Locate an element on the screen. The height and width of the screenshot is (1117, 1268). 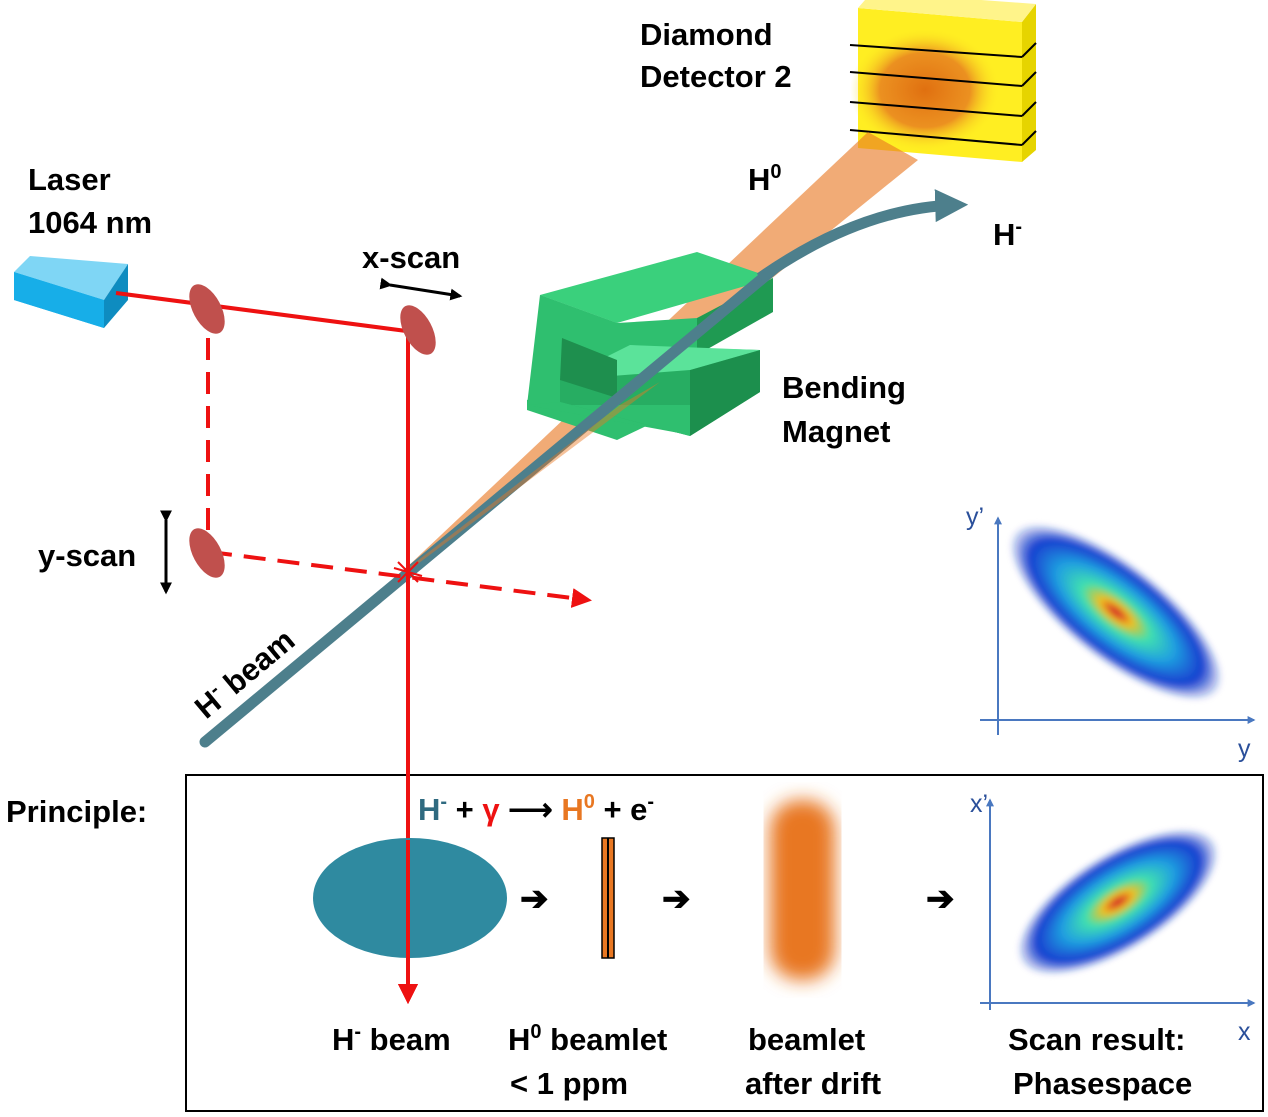
x-scan-arrow is located at coordinates (421, 289).